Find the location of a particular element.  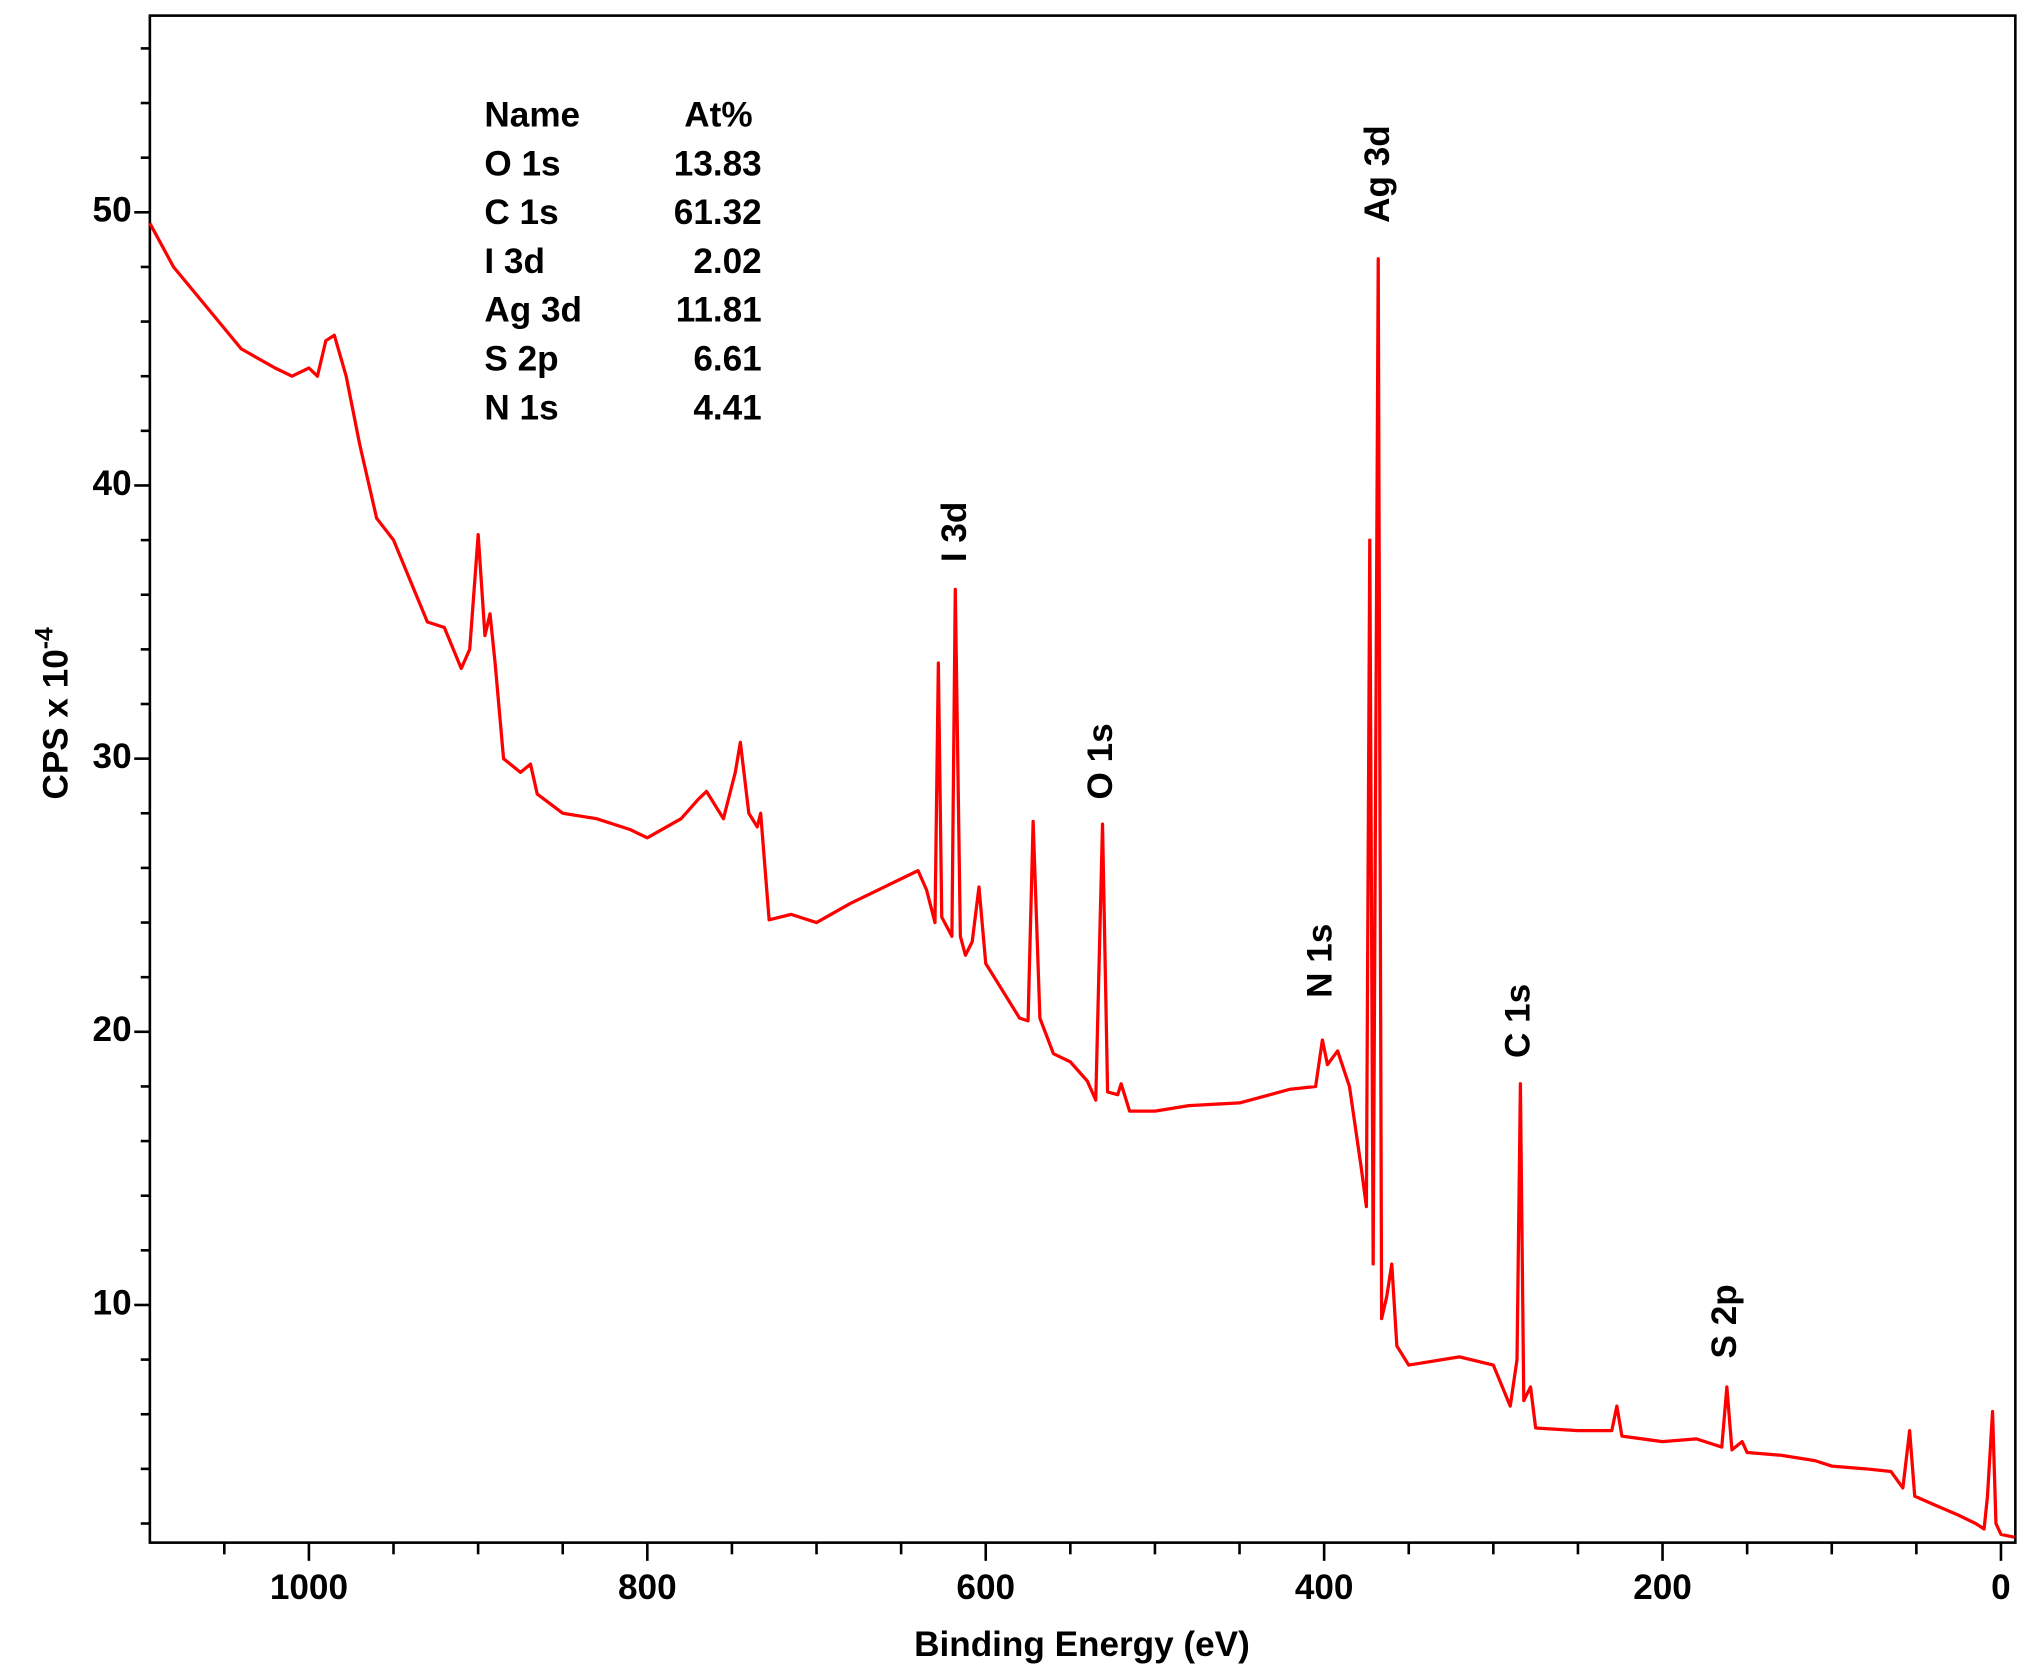

table-cell-value: 11.81 is located at coordinates (719, 310).